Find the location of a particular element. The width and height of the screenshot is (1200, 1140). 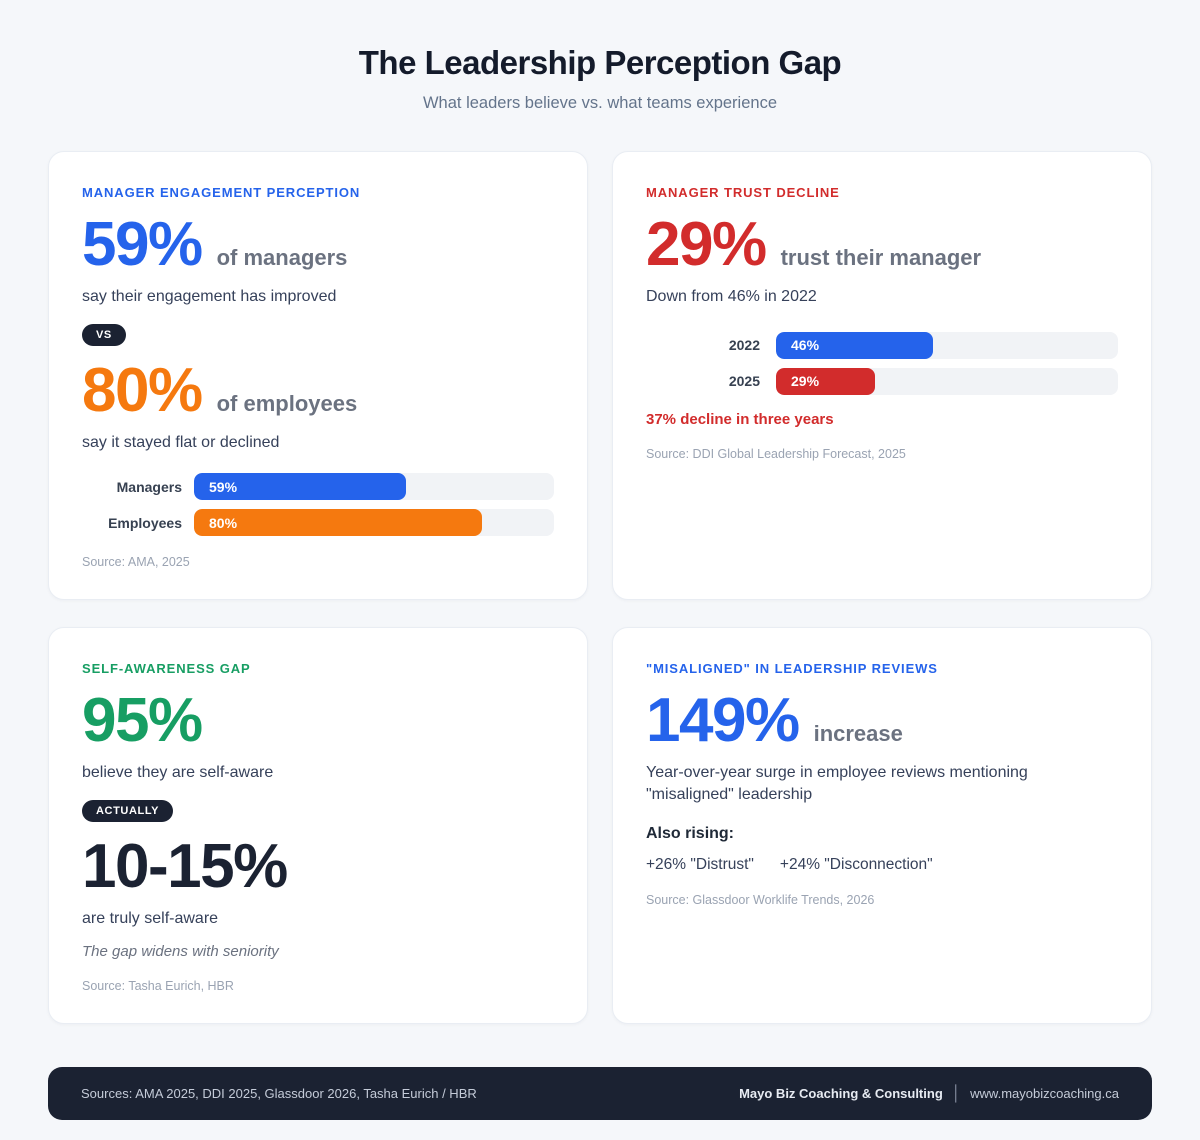

bar-label-2022: 2022 is located at coordinates (744, 345).